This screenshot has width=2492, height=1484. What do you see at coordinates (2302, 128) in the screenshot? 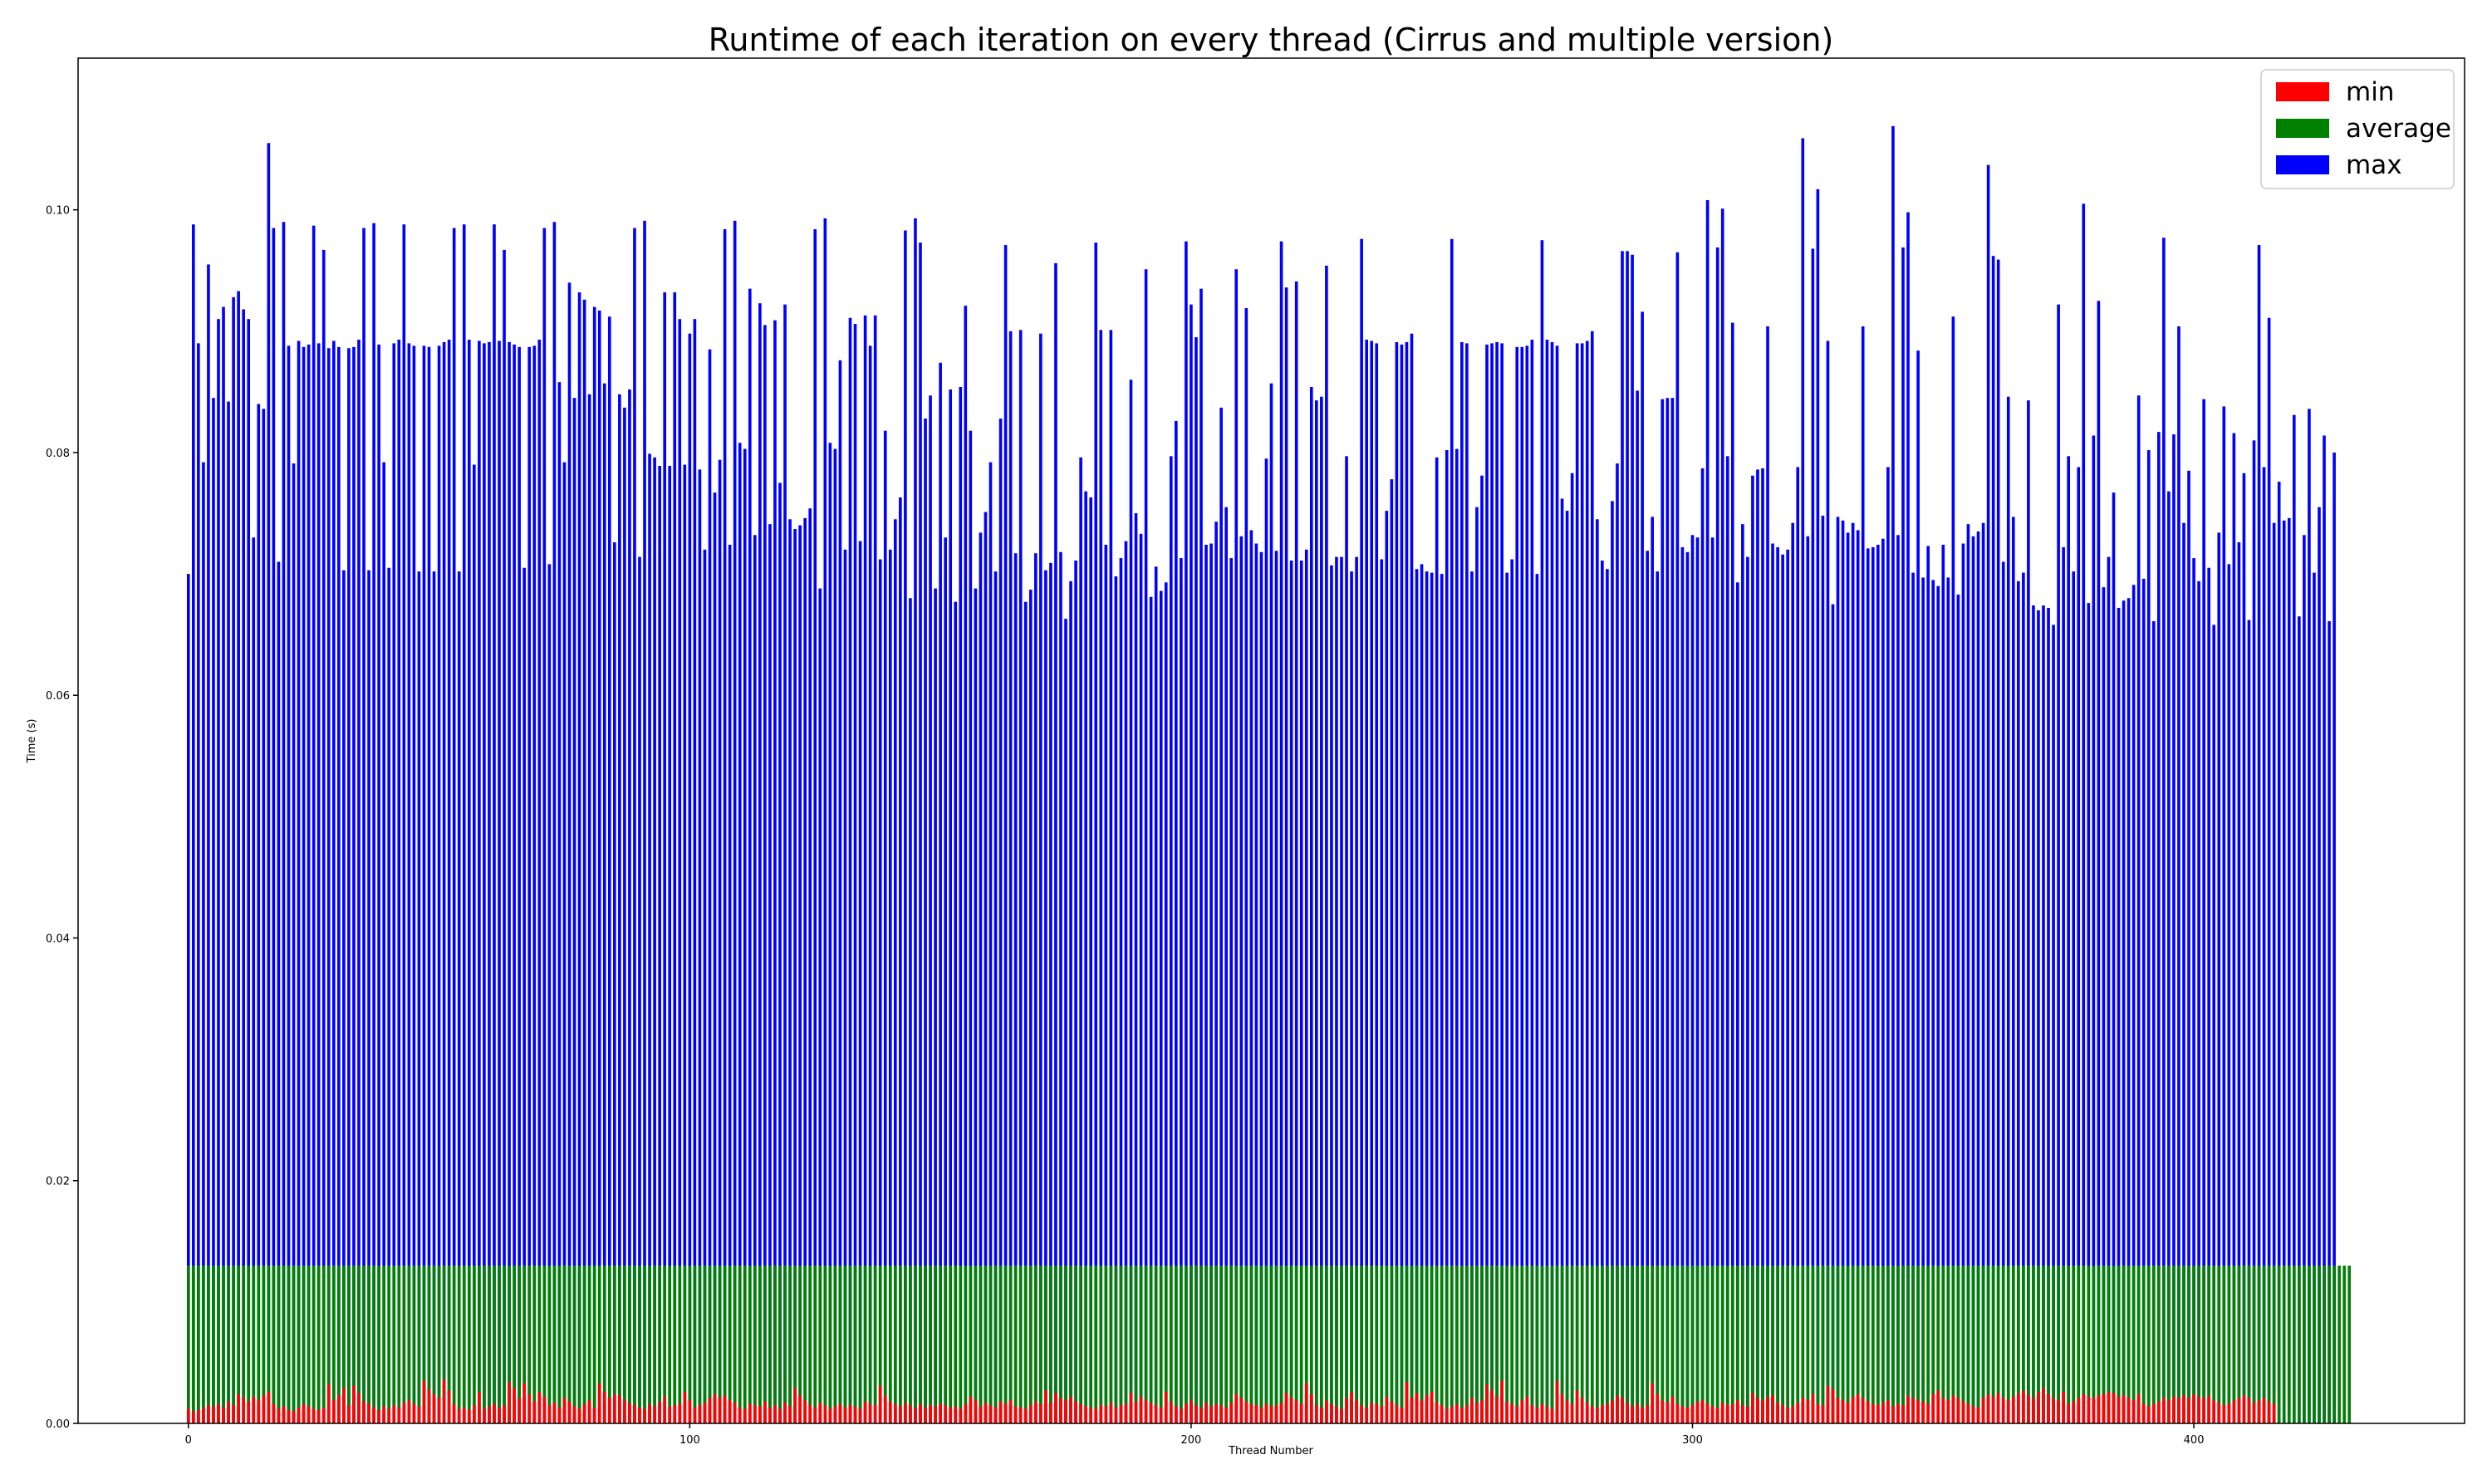
I see `legend-swatch-average` at bounding box center [2302, 128].